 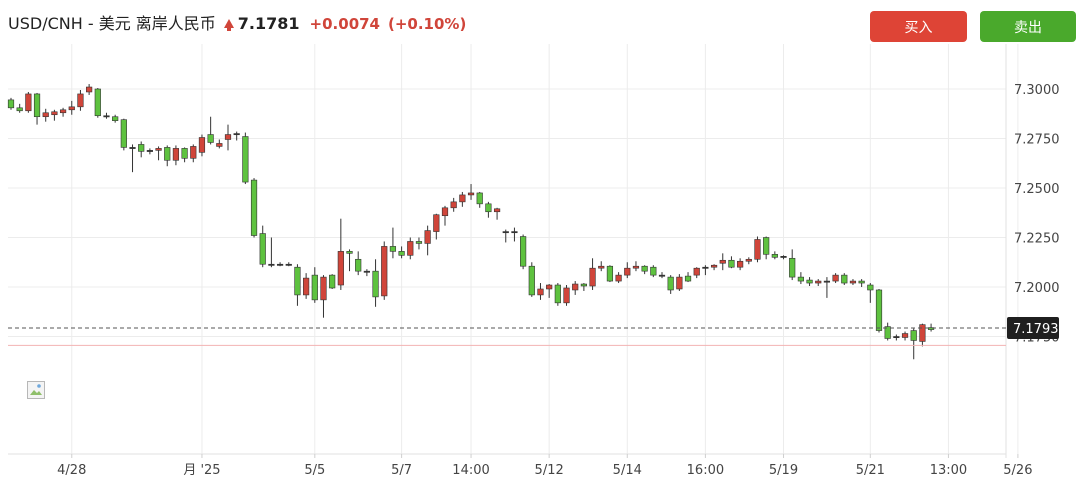 I want to click on x-tick-label: 5/12, so click(x=549, y=470).